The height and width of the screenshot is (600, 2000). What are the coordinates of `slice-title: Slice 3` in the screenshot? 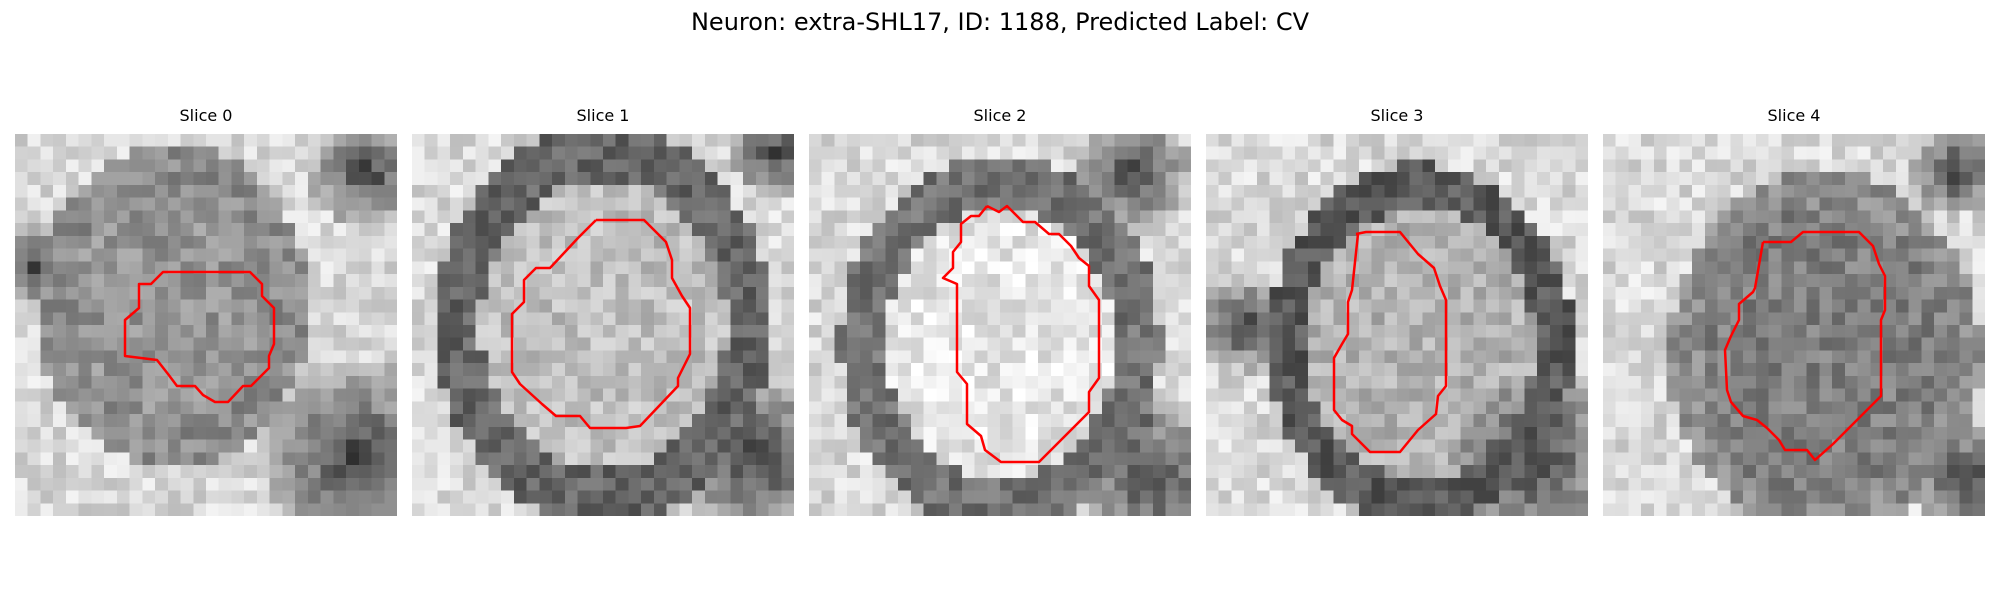 It's located at (1397, 115).